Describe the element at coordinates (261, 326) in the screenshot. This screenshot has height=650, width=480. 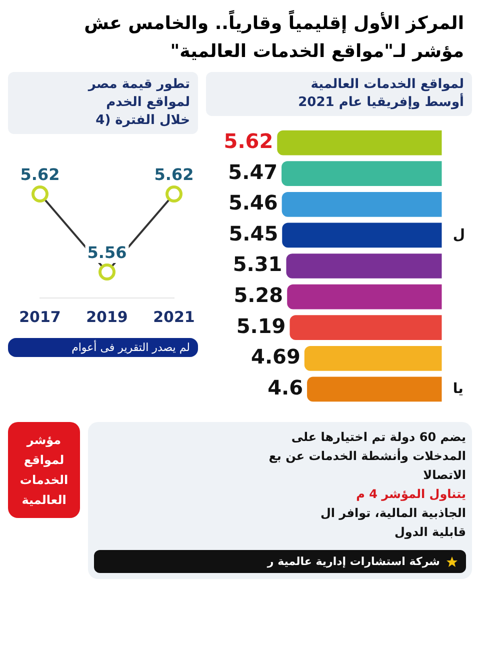
I see `data-label: 5.19` at that location.